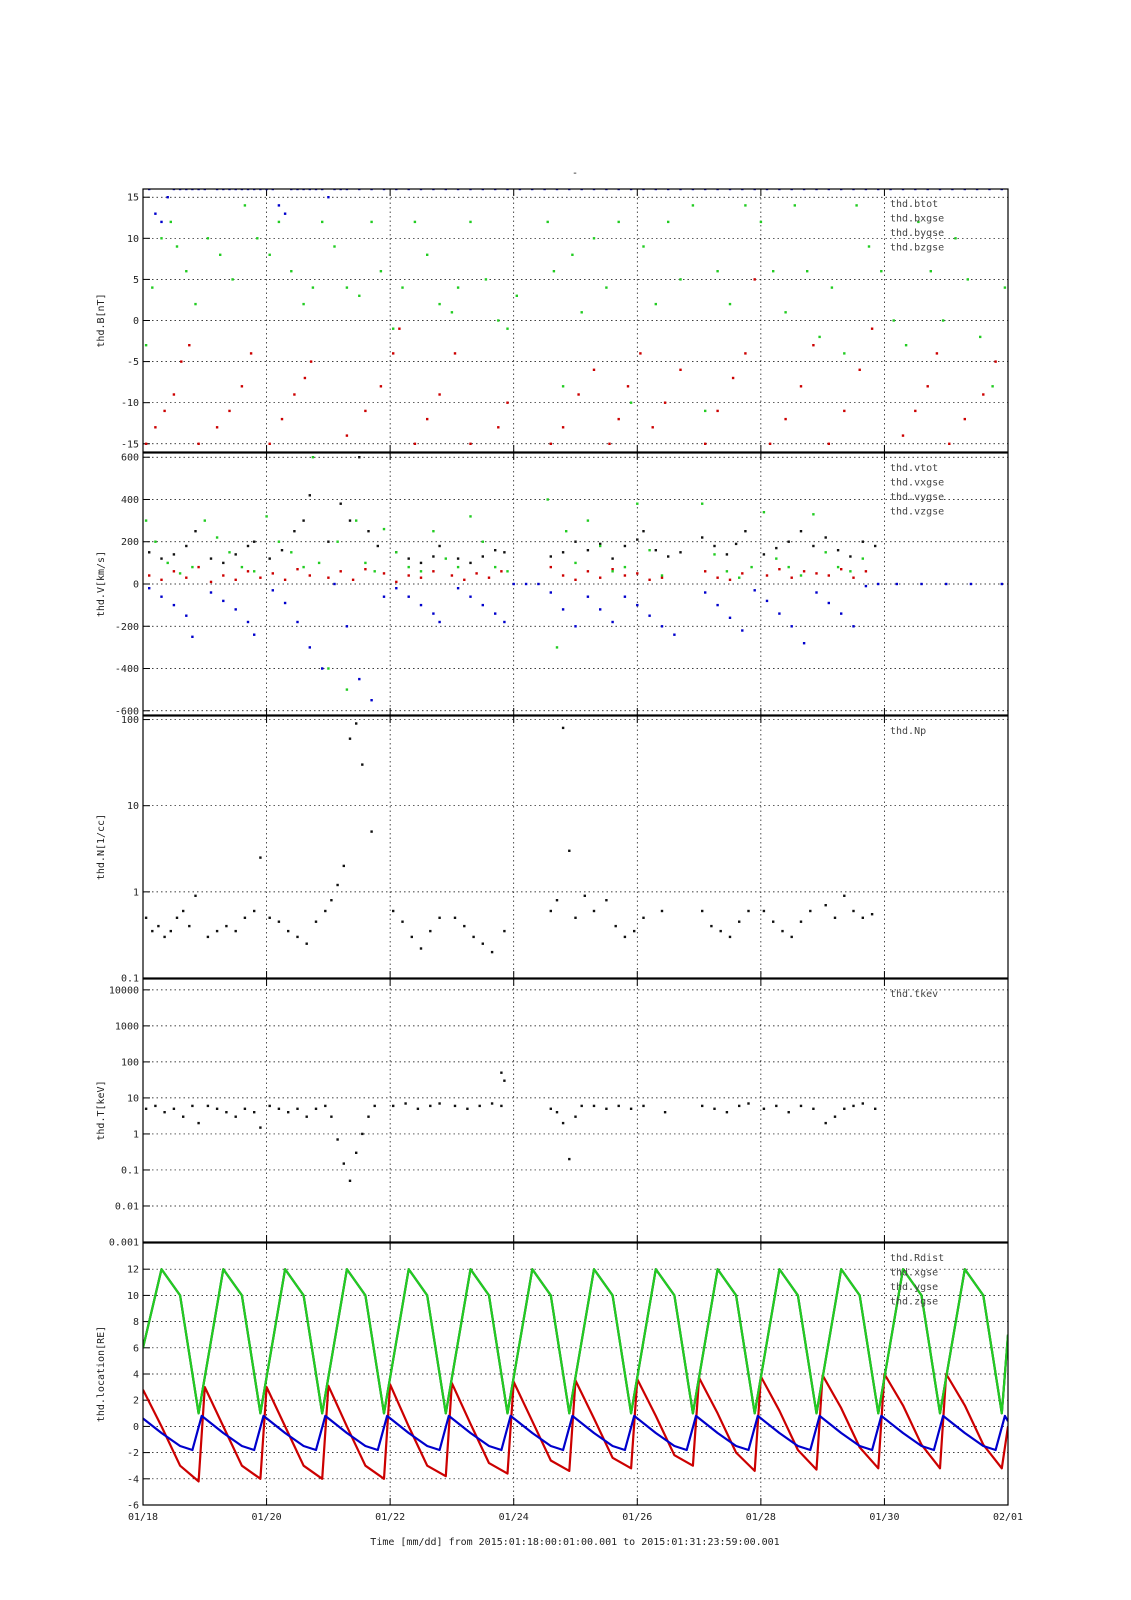 The width and height of the screenshot is (1131, 1600). I want to click on ytick-label: 2, so click(136, 1401).